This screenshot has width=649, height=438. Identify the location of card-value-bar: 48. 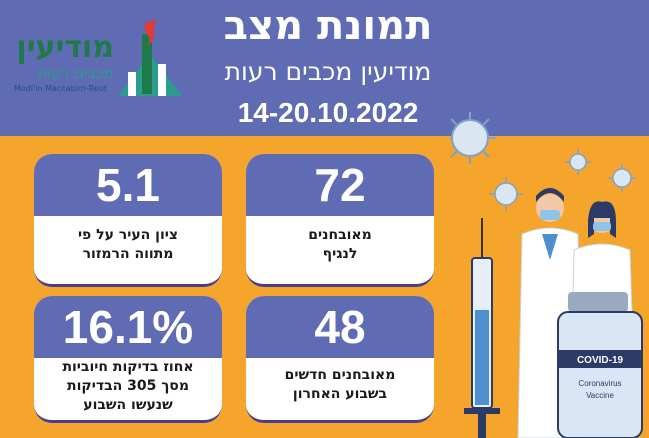
(340, 327).